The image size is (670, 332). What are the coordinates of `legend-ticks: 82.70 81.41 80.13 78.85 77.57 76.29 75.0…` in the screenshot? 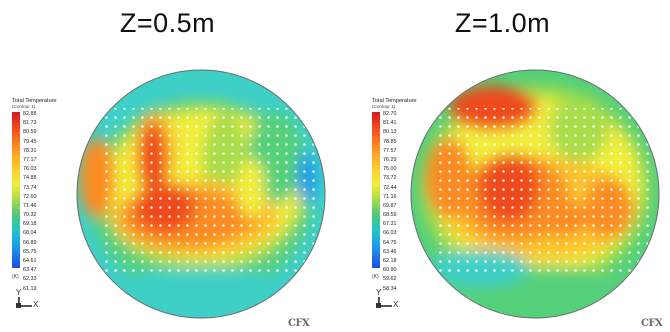 It's located at (390, 202).